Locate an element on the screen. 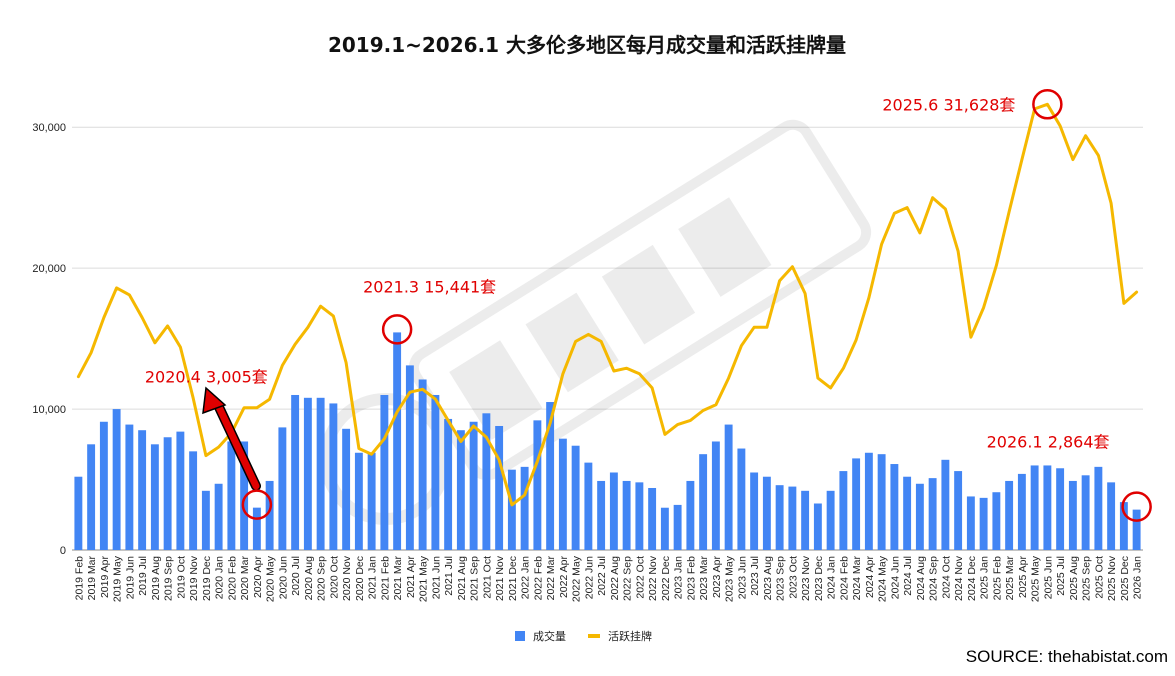 The width and height of the screenshot is (1175, 676). x-tick-label: 2025 Aug is located at coordinates (1074, 578).